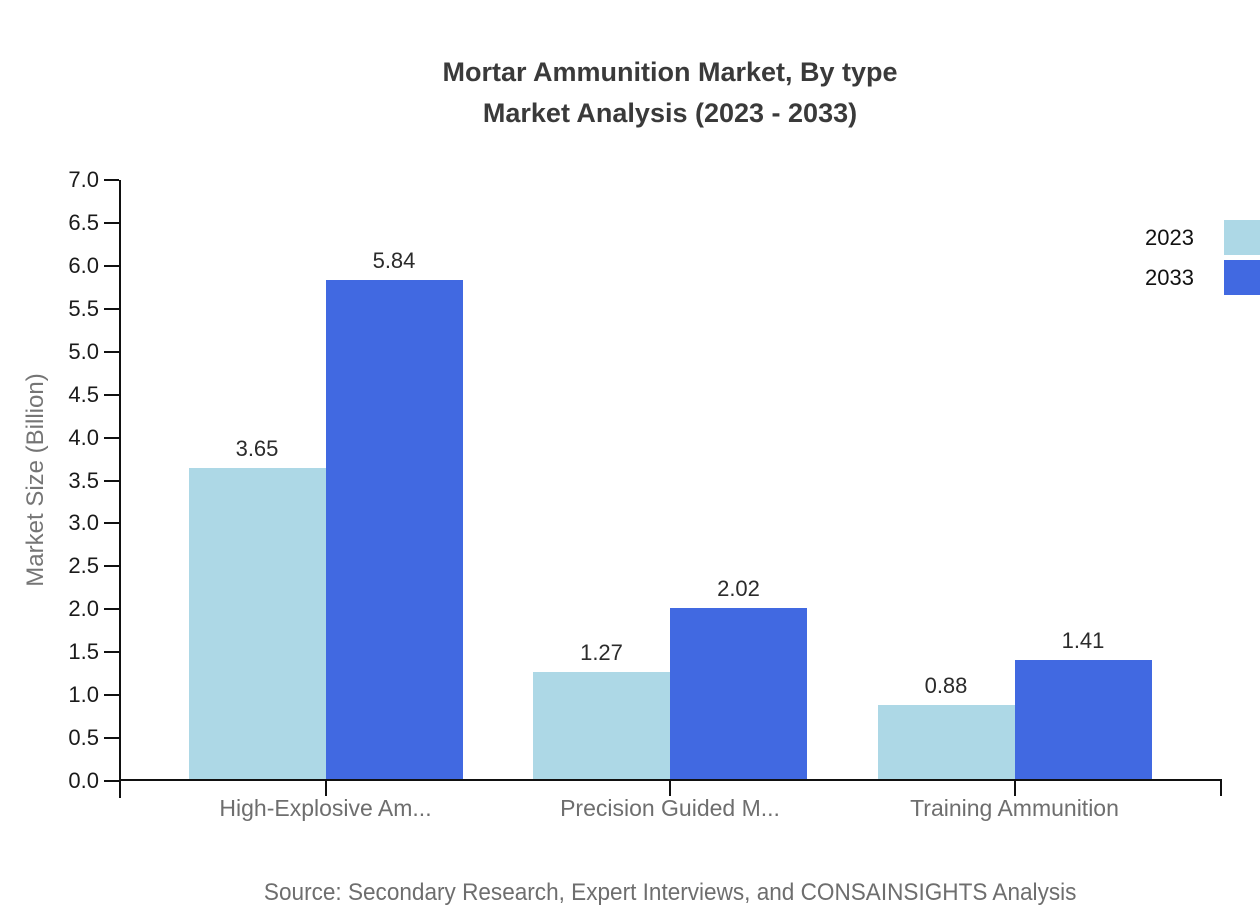  I want to click on legend-label-2033: 2033, so click(1169, 277).